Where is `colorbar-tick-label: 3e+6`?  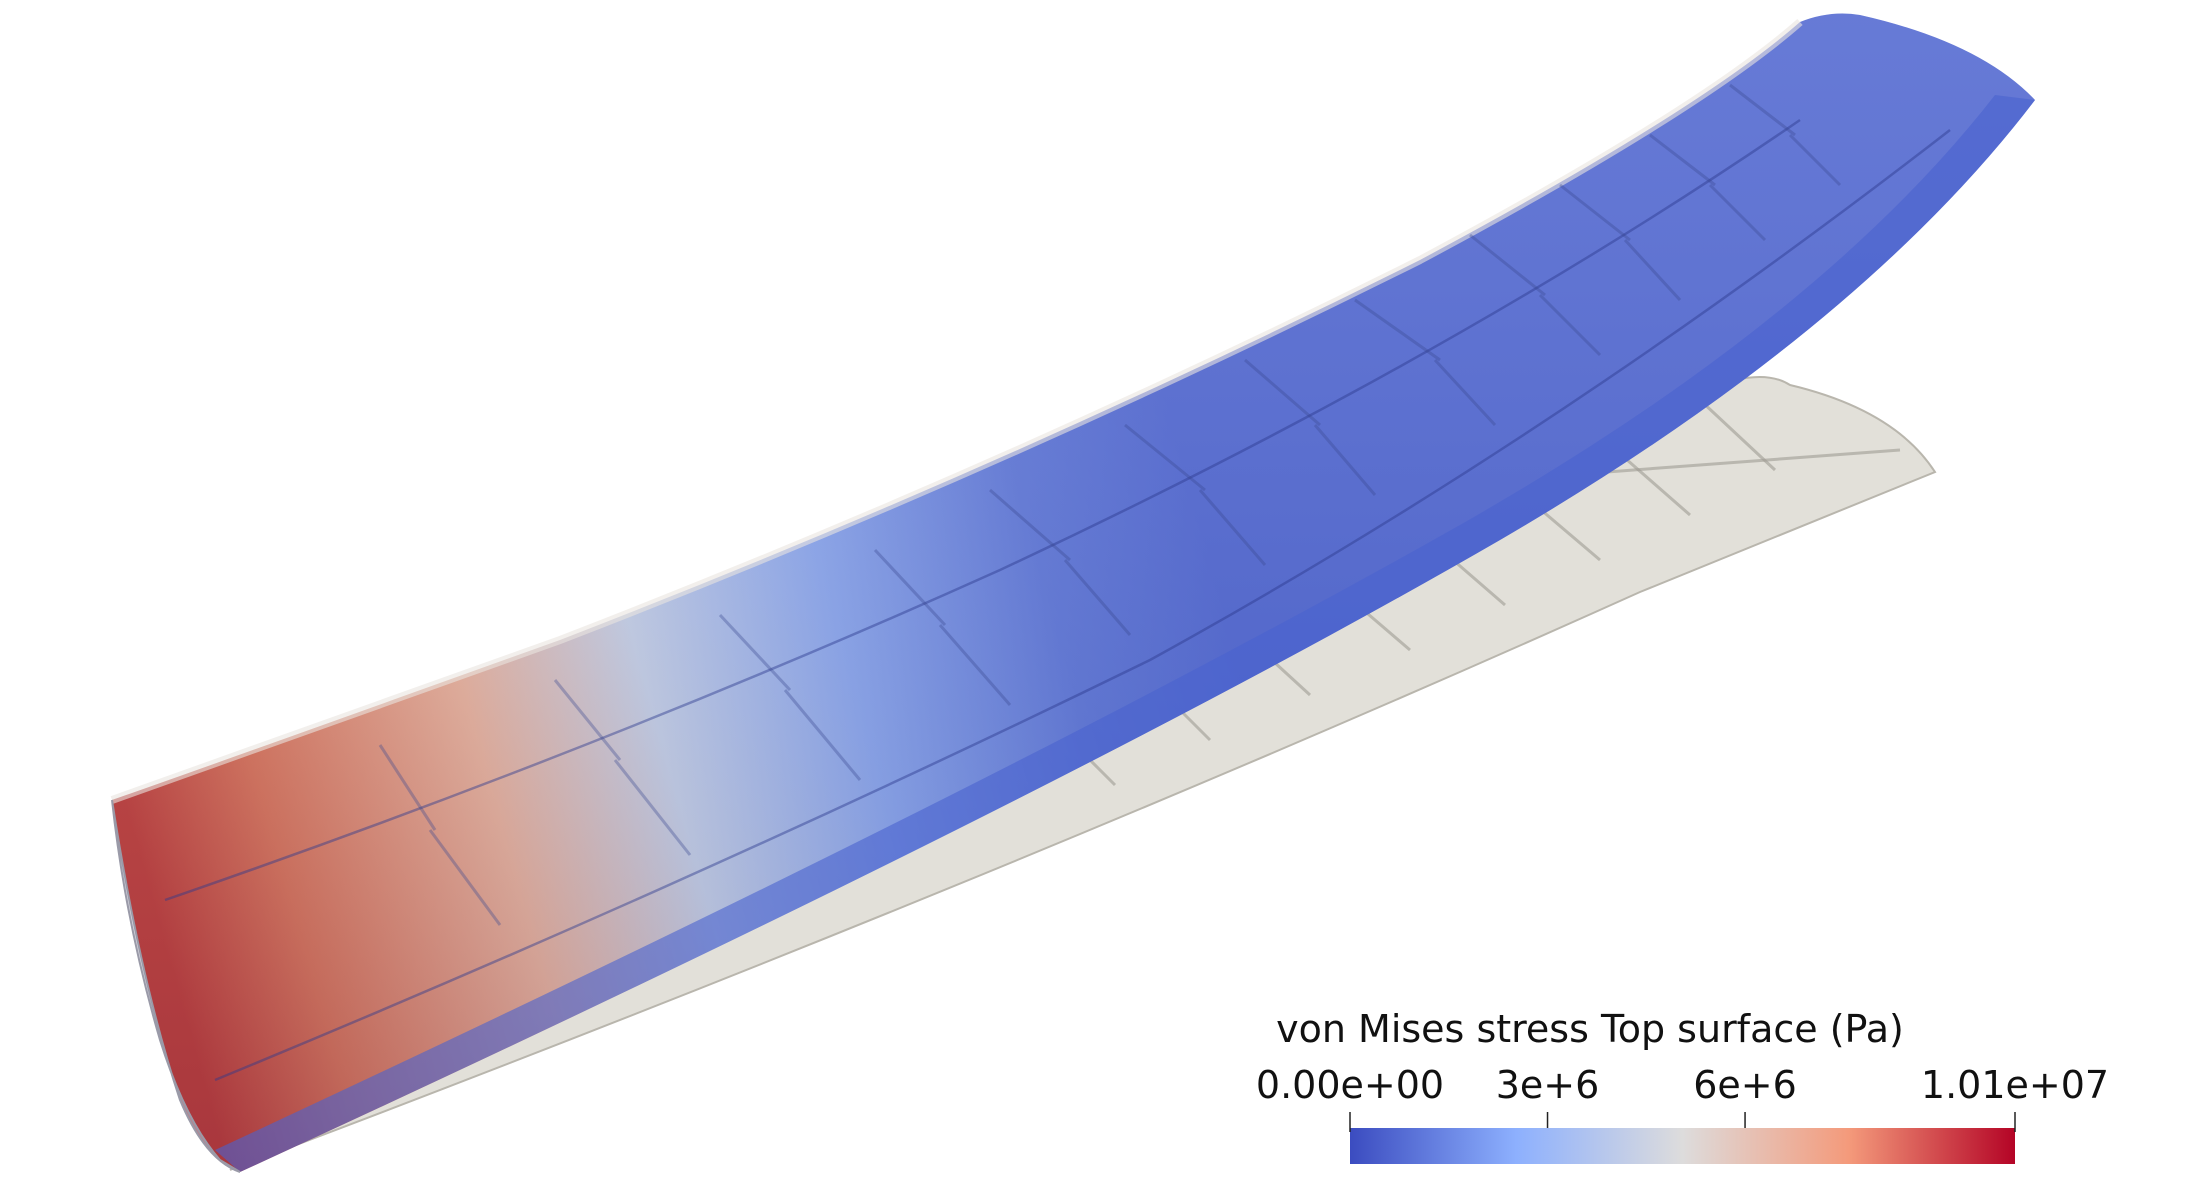
colorbar-tick-label: 3e+6 is located at coordinates (1548, 1085).